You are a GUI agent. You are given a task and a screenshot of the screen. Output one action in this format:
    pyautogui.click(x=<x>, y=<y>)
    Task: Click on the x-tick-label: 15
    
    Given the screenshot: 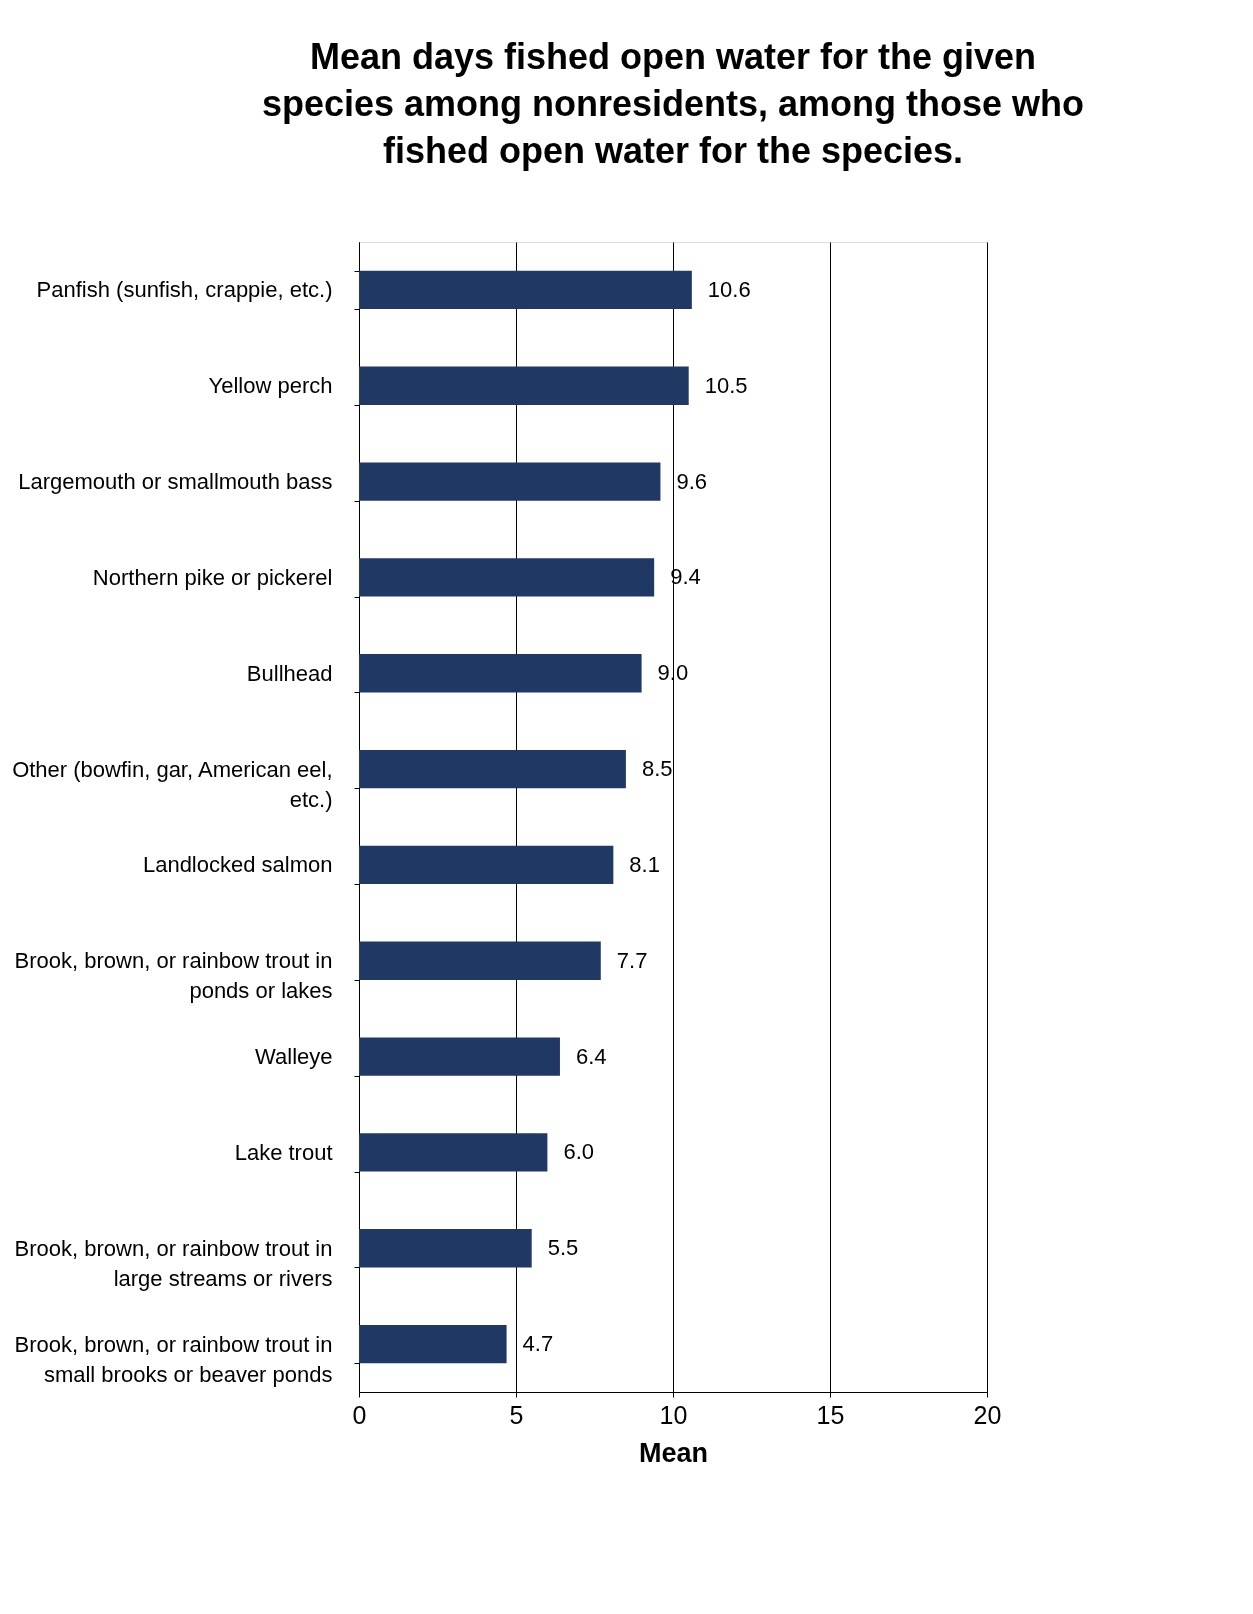 What is the action you would take?
    pyautogui.click(x=830, y=1414)
    